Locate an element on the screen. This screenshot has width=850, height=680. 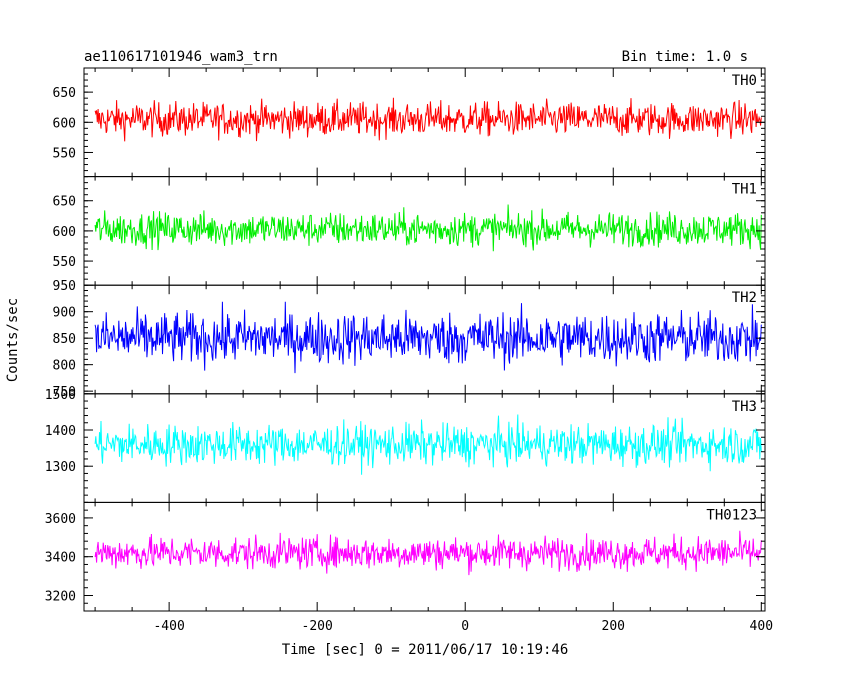
x-tick-label: -400 is located at coordinates (168, 626).